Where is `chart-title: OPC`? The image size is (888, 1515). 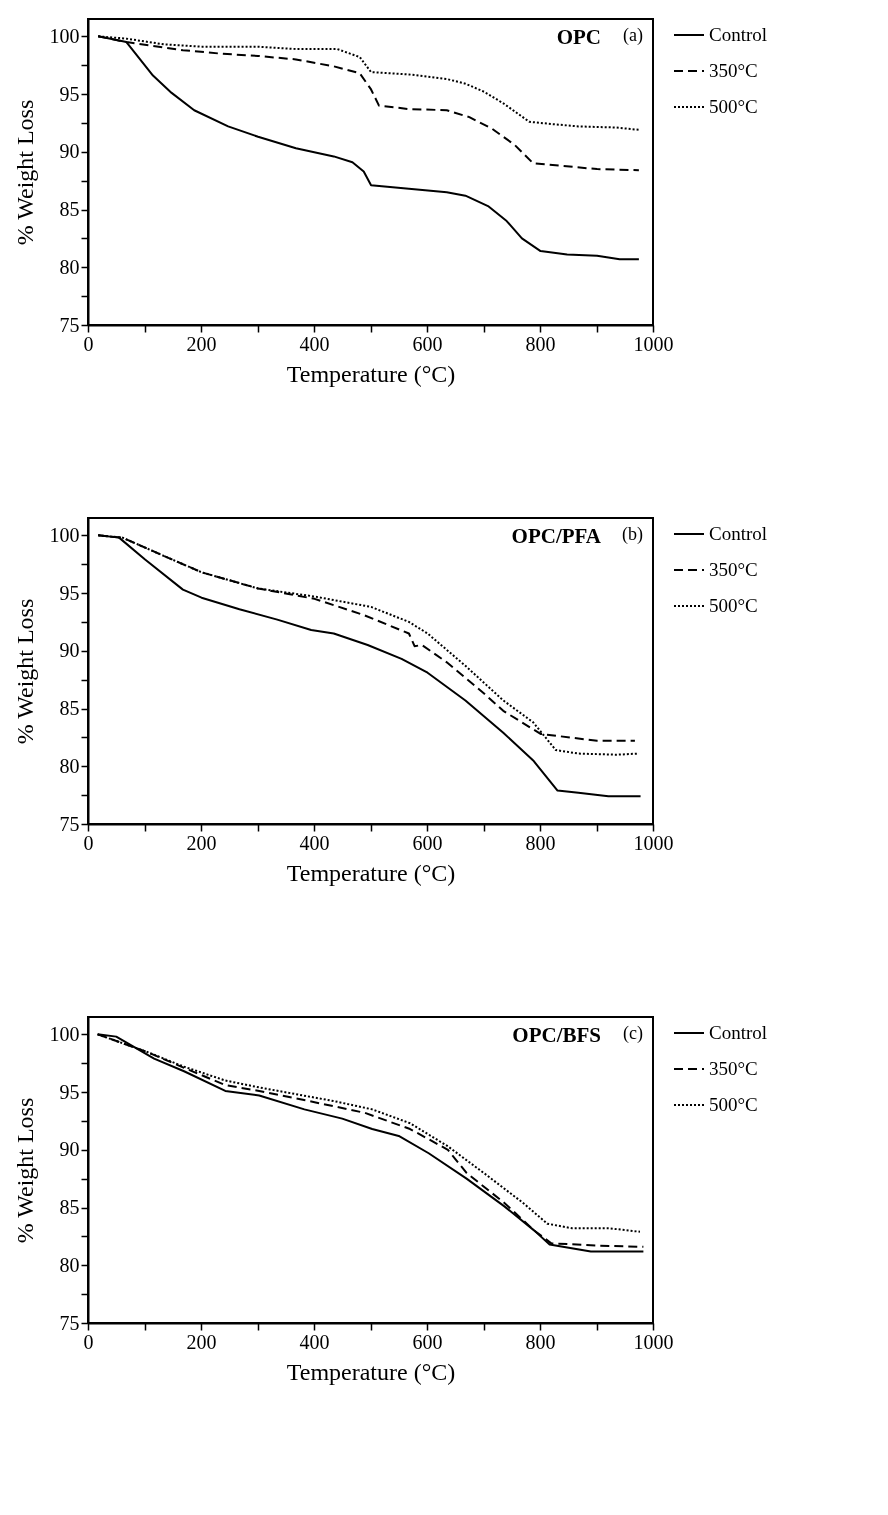 chart-title: OPC is located at coordinates (578, 37).